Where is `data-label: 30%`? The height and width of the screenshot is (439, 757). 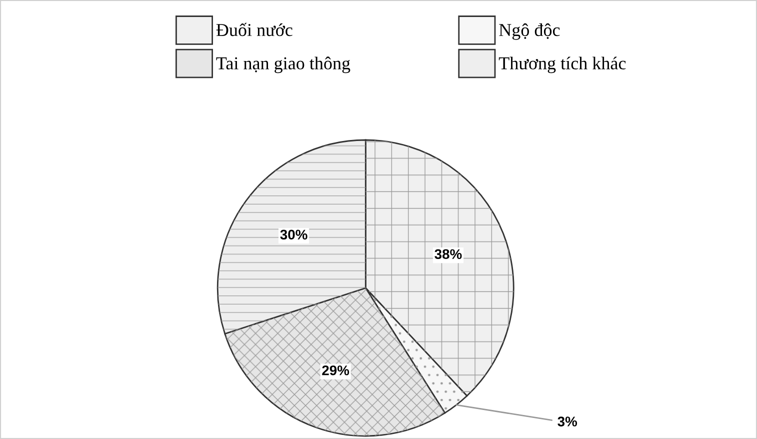 data-label: 30% is located at coordinates (294, 235).